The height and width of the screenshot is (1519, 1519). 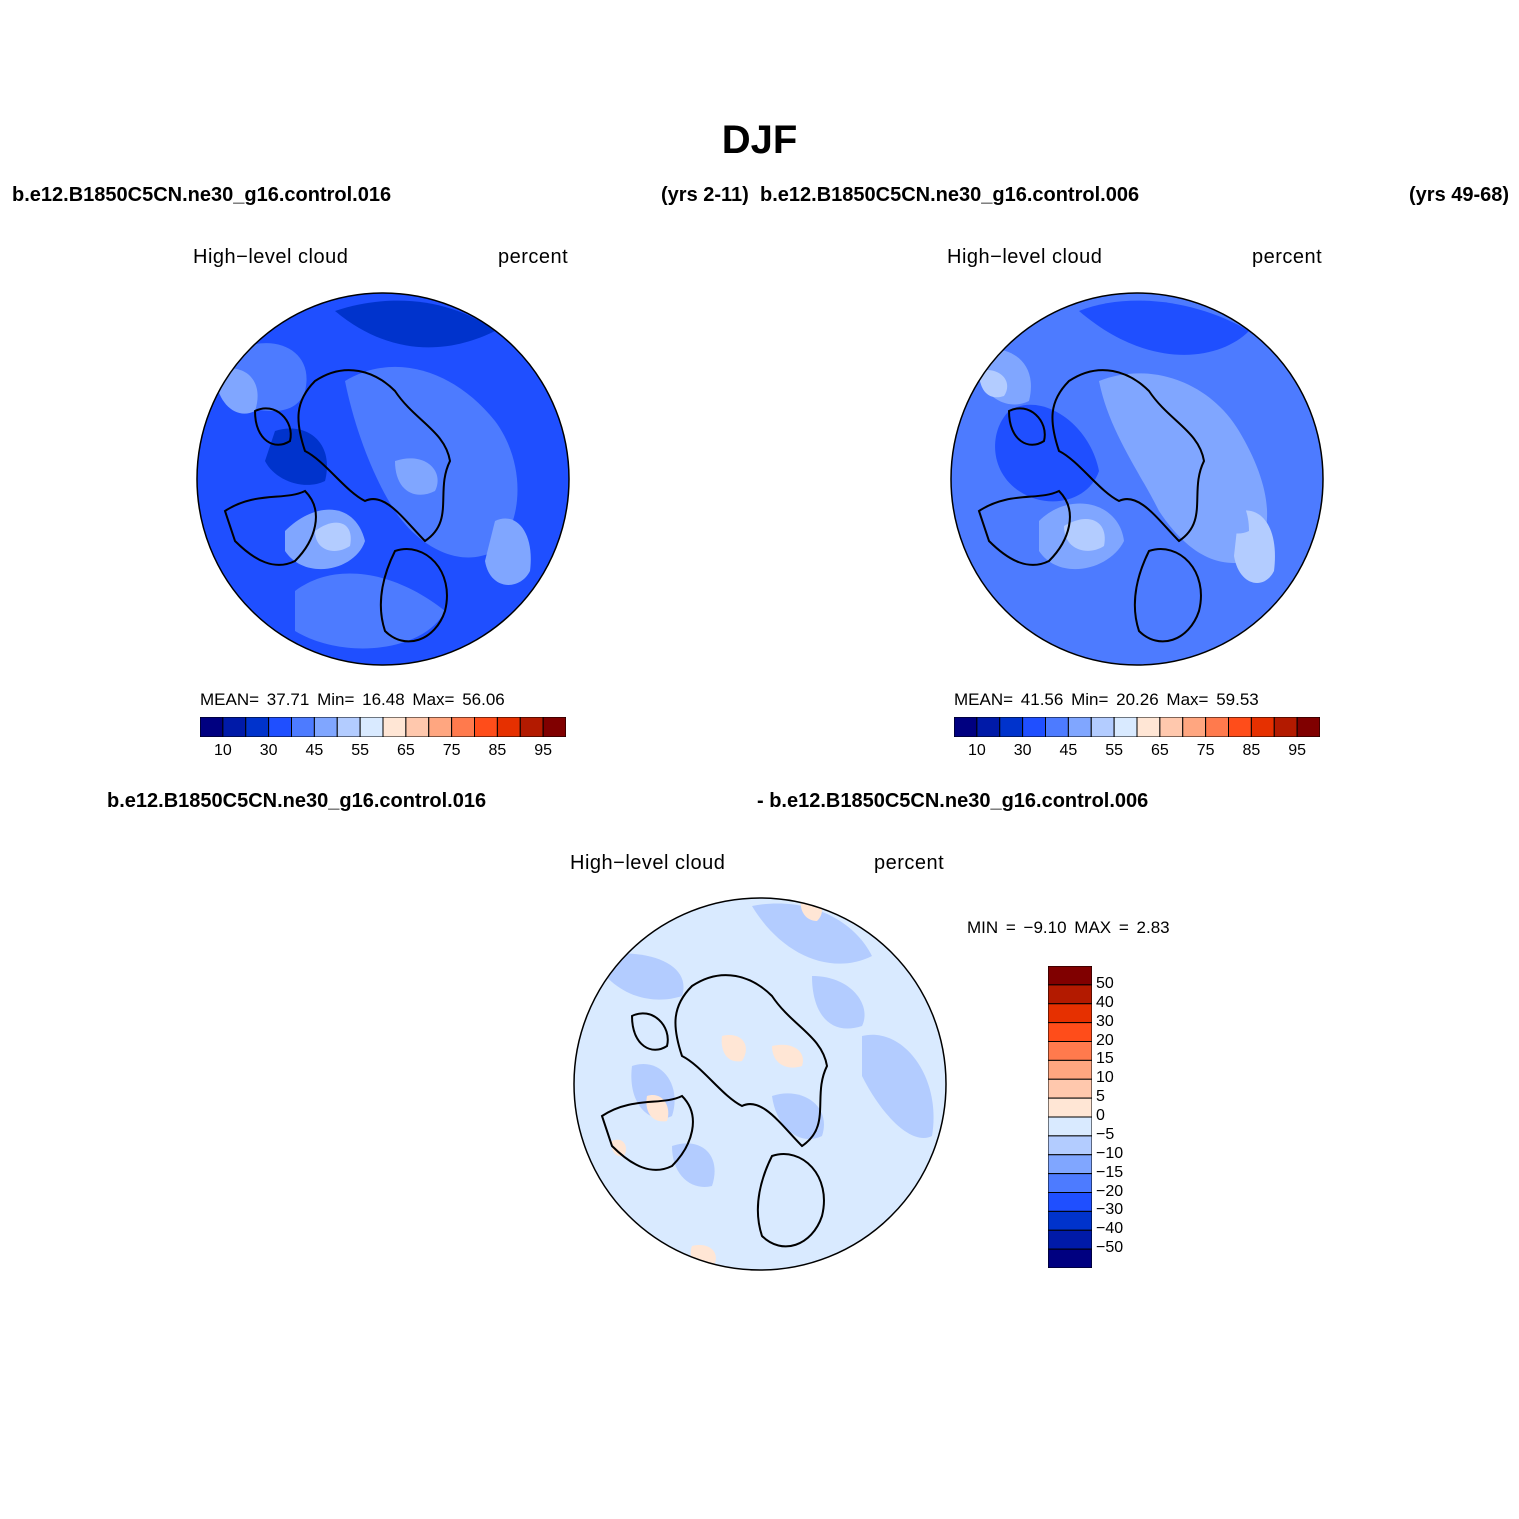 I want to click on diff-colorbar-tick-label: 15, so click(x=1105, y=1059).